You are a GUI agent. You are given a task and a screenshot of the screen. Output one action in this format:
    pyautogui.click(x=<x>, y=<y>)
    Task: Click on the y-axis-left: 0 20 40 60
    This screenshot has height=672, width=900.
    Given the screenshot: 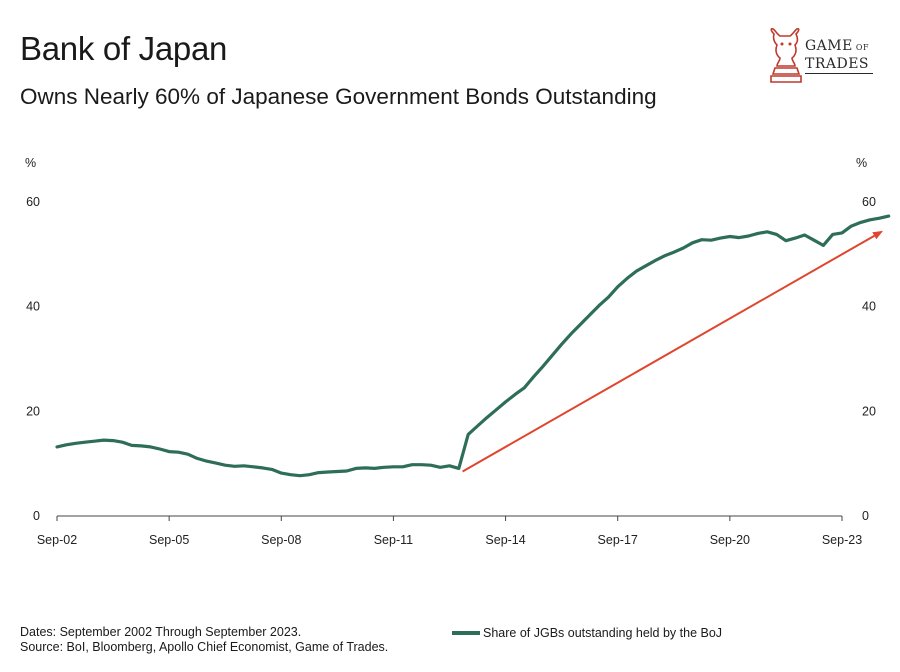 What is the action you would take?
    pyautogui.click(x=33, y=359)
    